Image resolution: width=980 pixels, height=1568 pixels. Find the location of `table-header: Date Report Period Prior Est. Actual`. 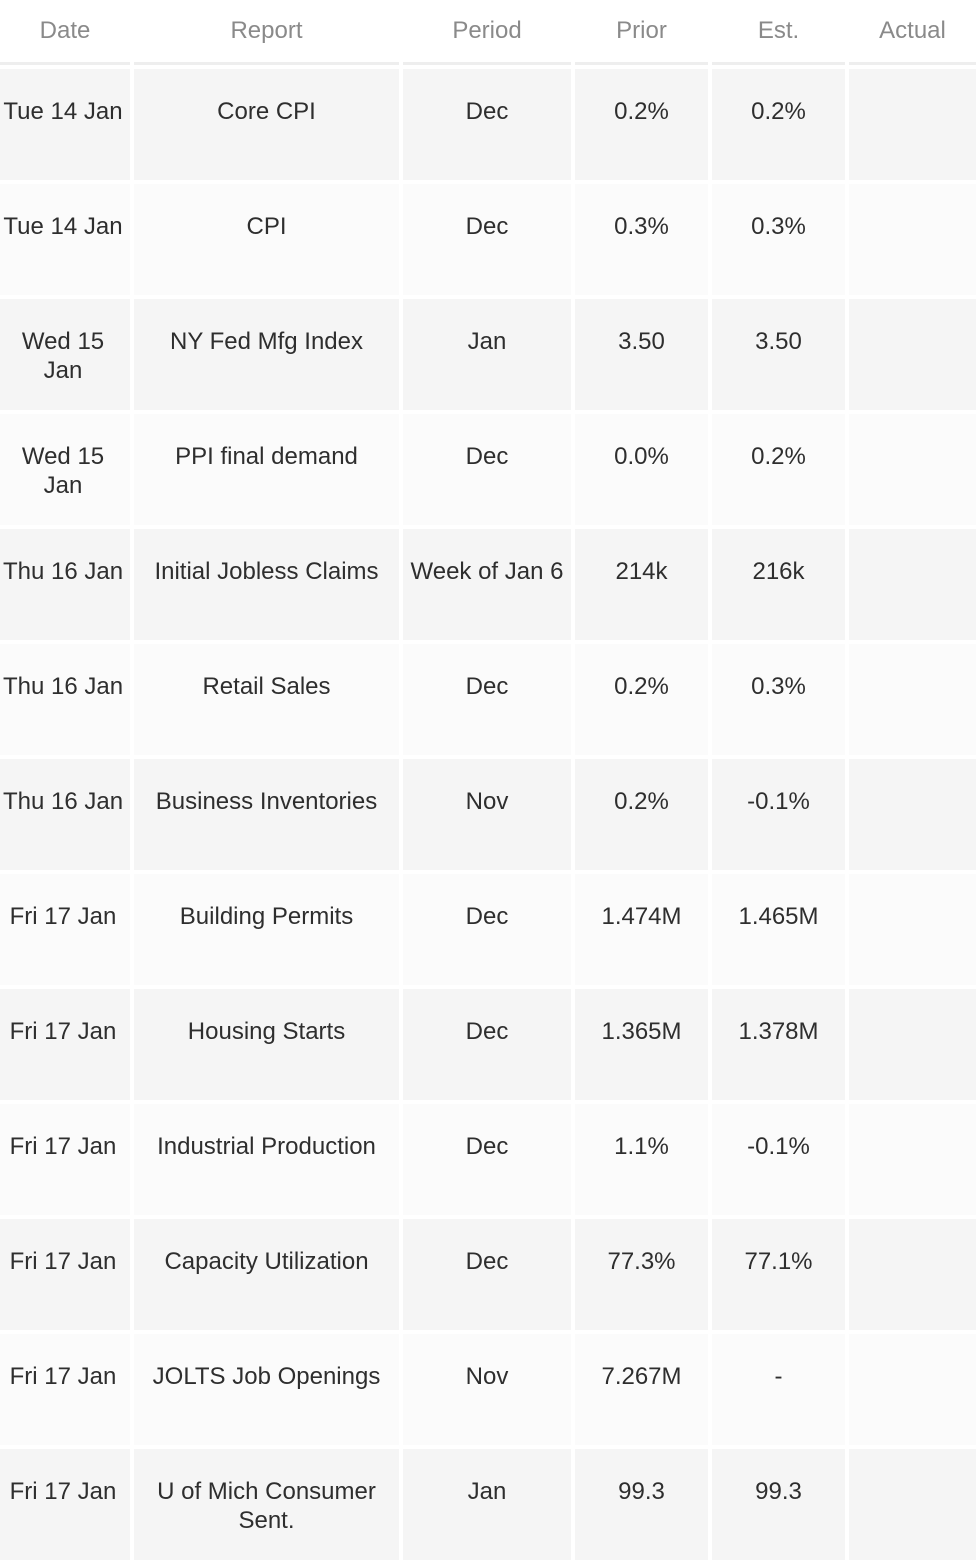

table-header: Date Report Period Prior Est. Actual is located at coordinates (488, 32).